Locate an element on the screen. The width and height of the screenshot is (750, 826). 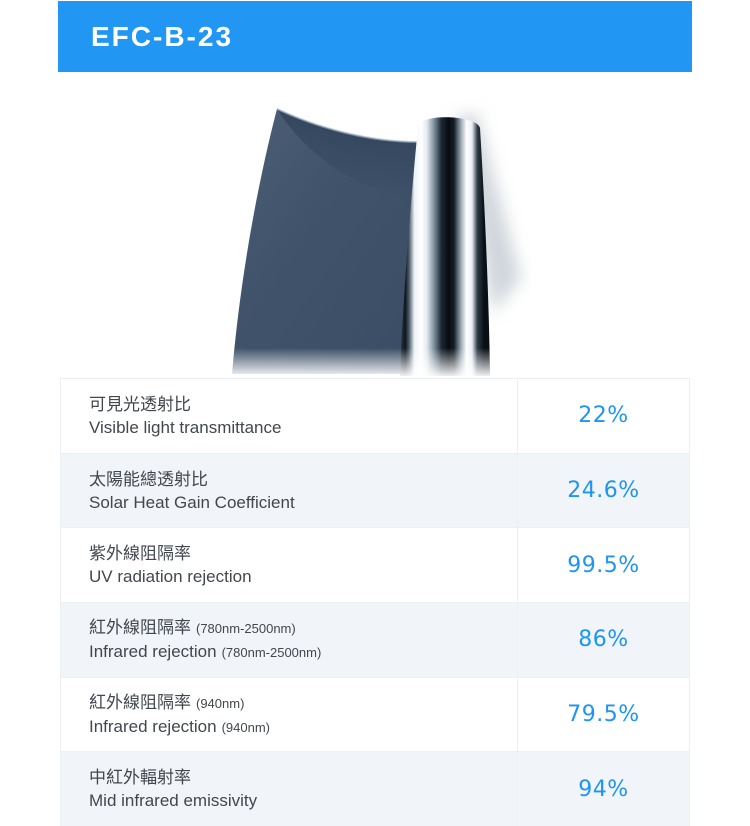
spec-value: 79.5% is located at coordinates (603, 715).